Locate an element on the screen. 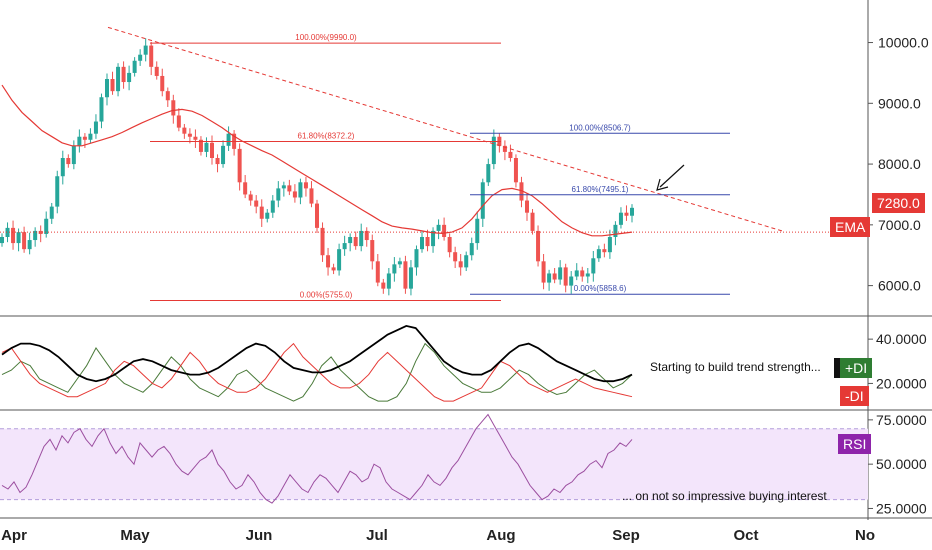 This screenshot has height=550, width=932. price-tick-label: 7000.0 is located at coordinates (899, 225).